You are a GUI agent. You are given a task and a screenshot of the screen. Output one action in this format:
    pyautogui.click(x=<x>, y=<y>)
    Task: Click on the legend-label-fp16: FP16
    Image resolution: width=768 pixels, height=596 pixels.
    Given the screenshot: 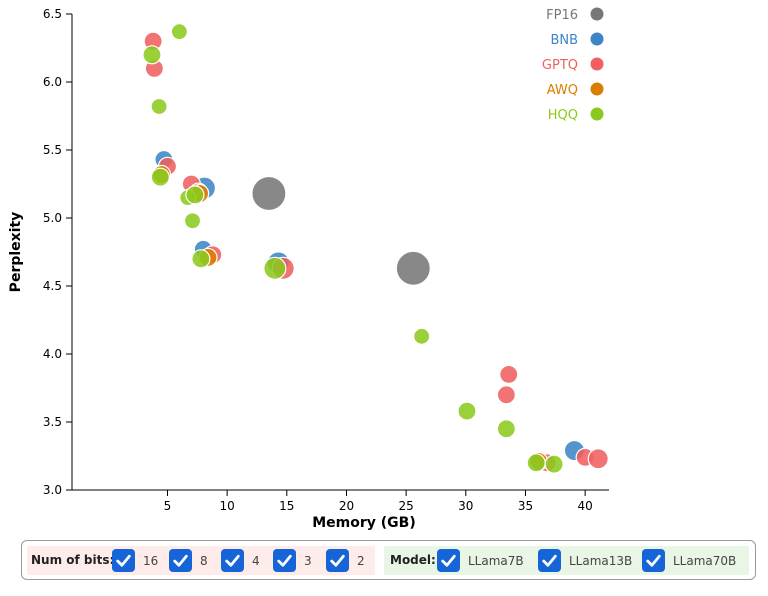 What is the action you would take?
    pyautogui.click(x=562, y=15)
    